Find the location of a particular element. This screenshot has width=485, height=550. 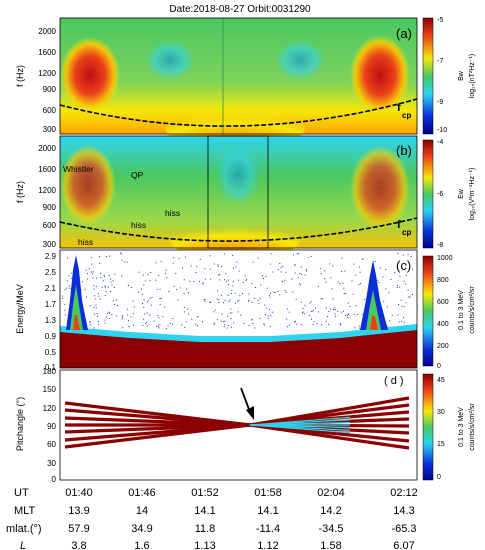

panel-c-band-edge is located at coordinates (238, 333).